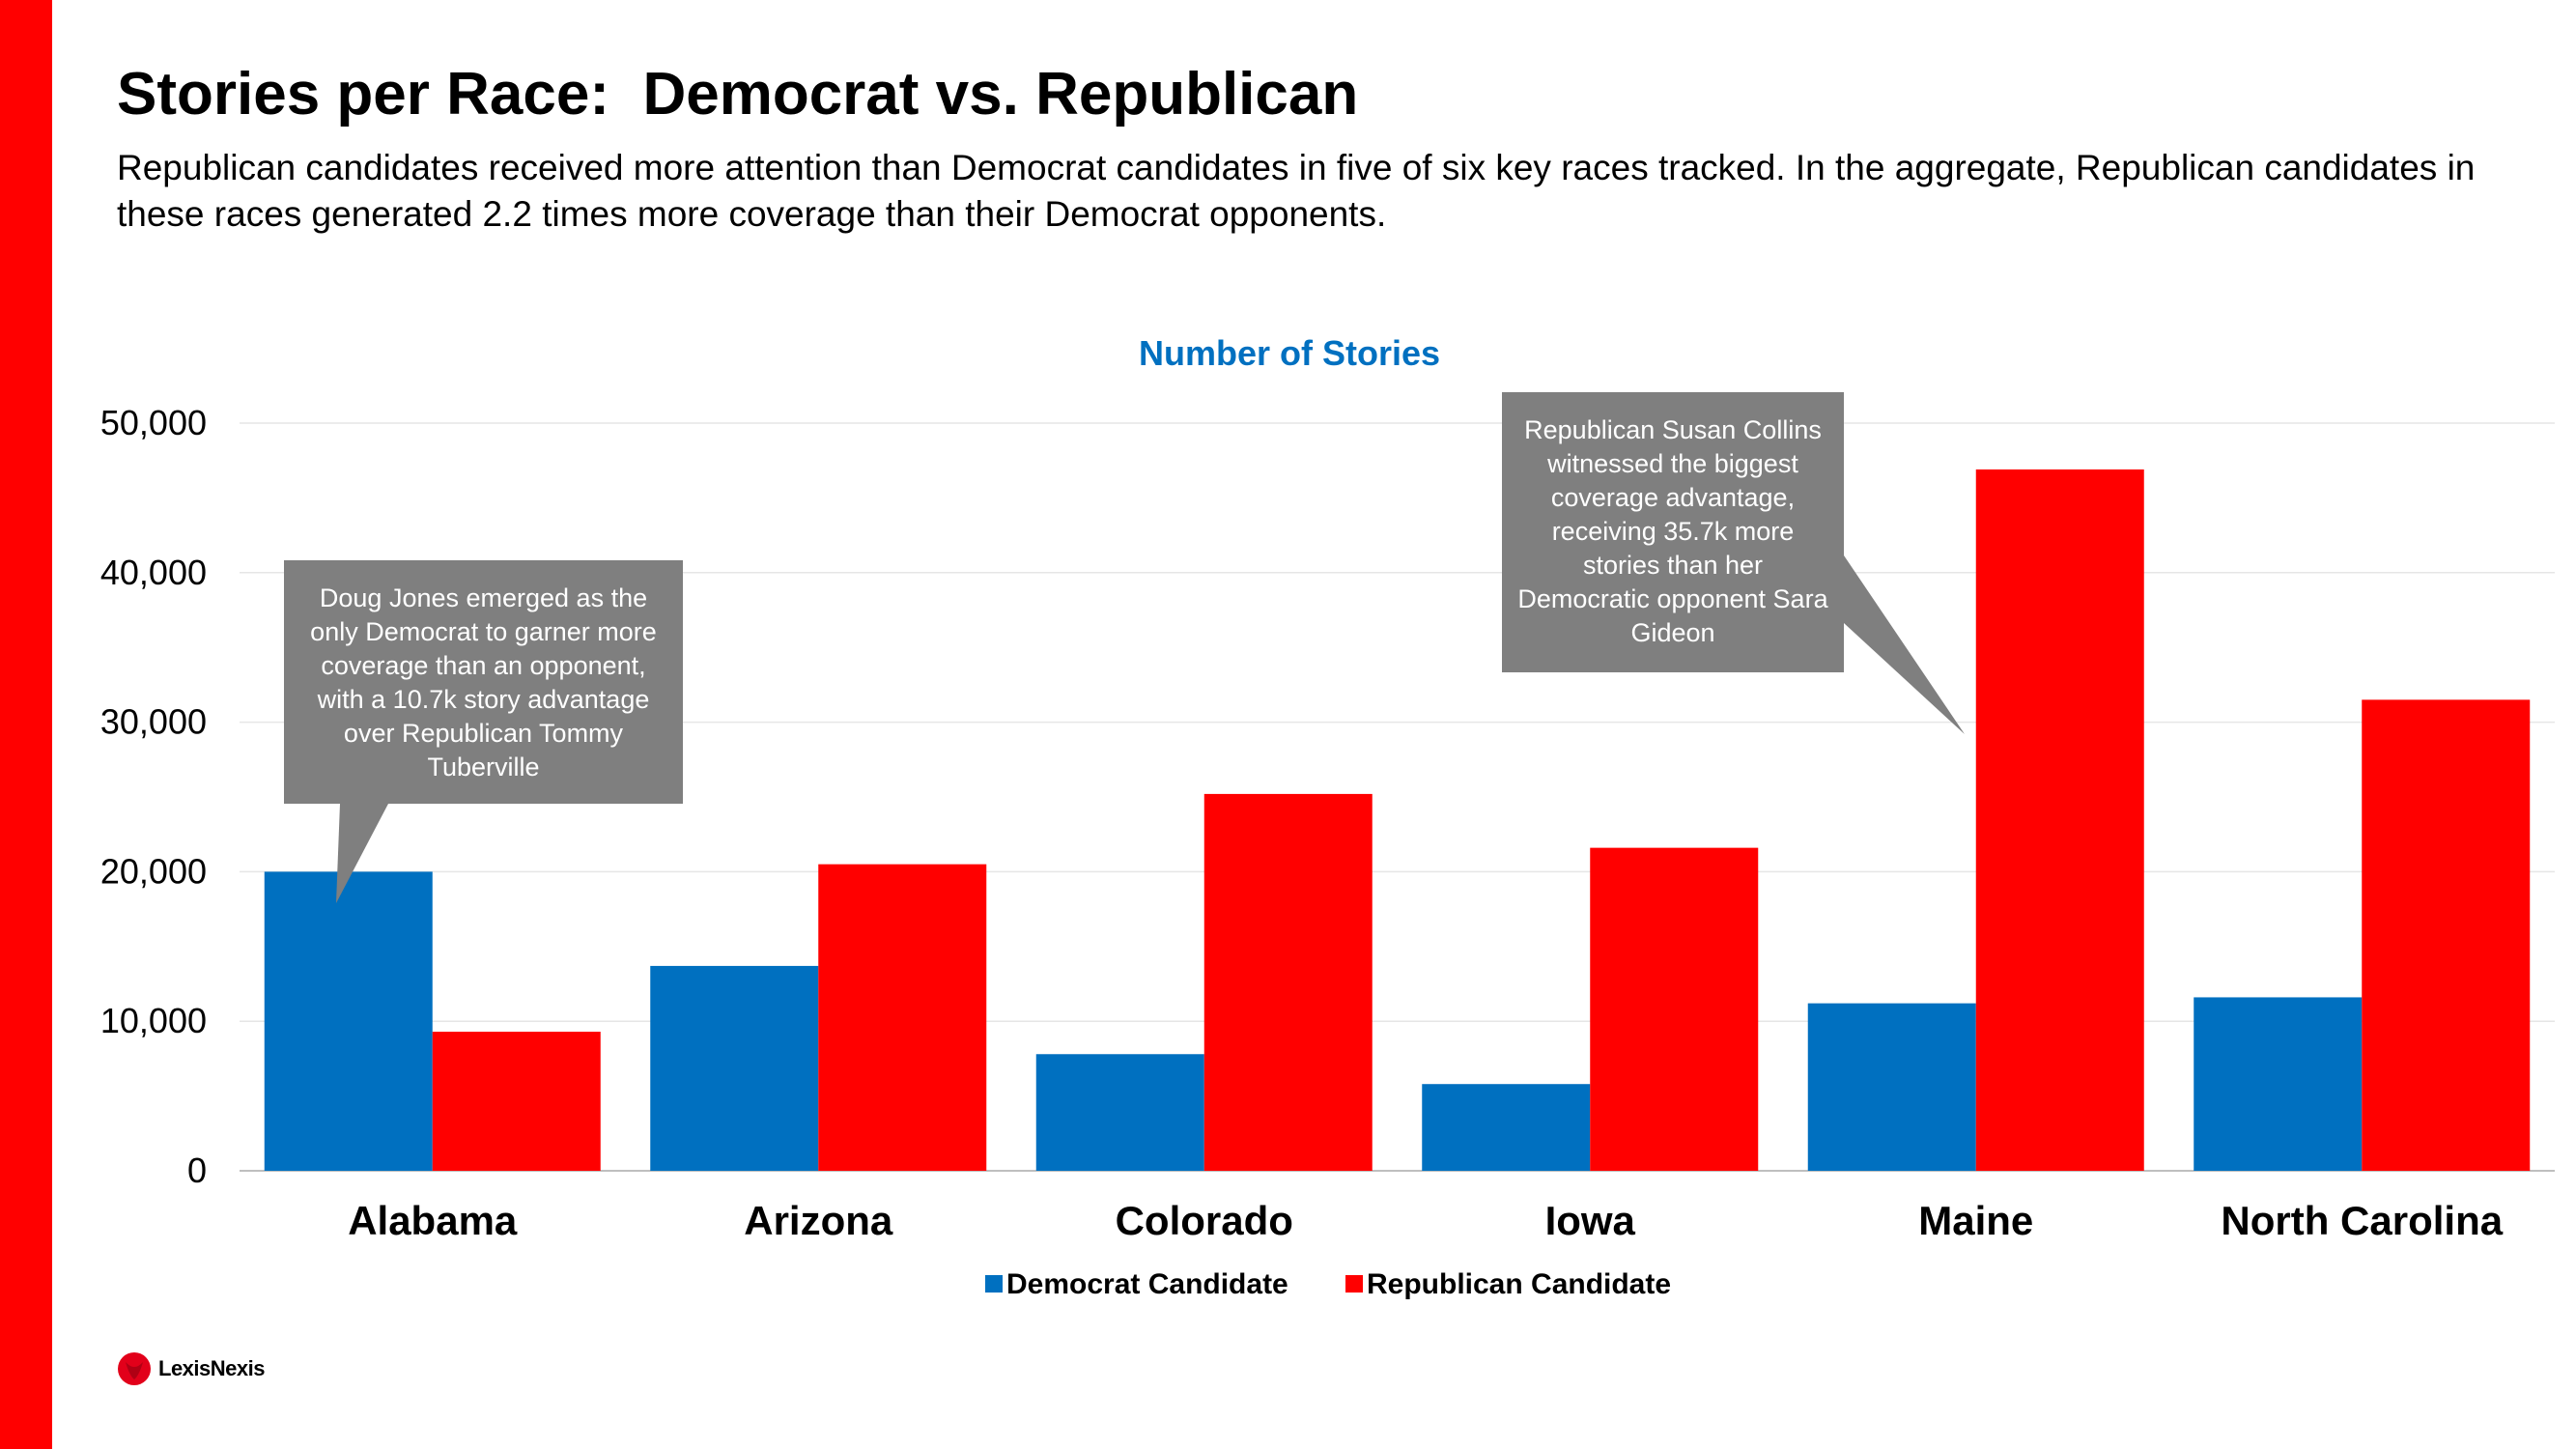  What do you see at coordinates (1590, 1220) in the screenshot?
I see `x-category-label: Iowa` at bounding box center [1590, 1220].